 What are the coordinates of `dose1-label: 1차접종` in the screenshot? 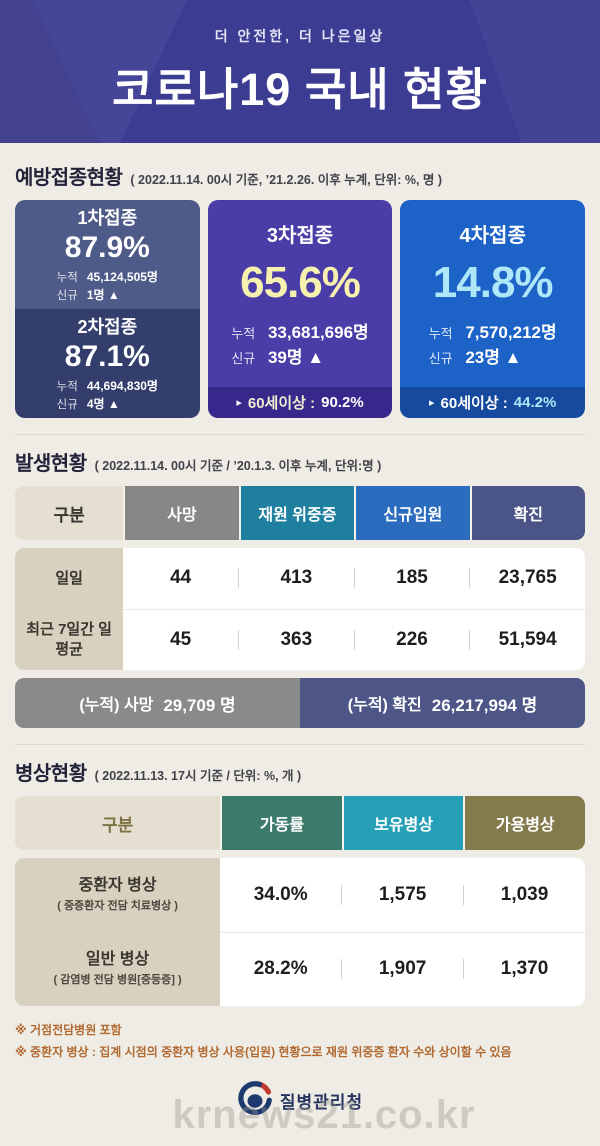 It's located at (107, 218).